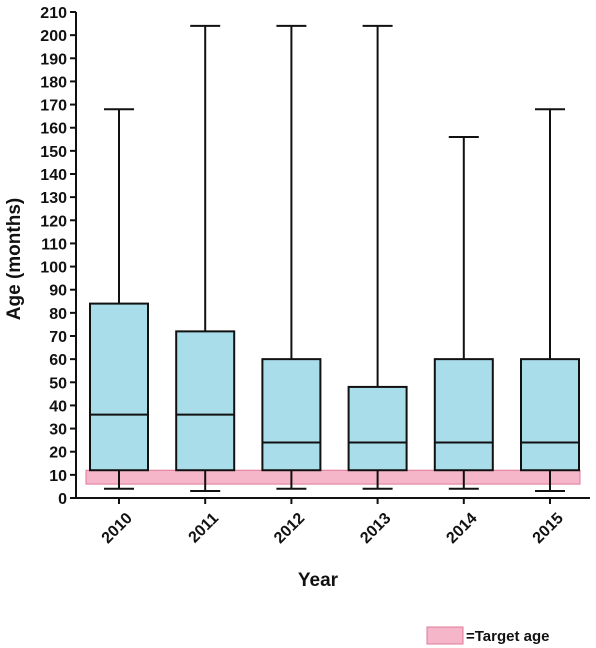  What do you see at coordinates (53, 13) in the screenshot?
I see `y-tick-label: 210` at bounding box center [53, 13].